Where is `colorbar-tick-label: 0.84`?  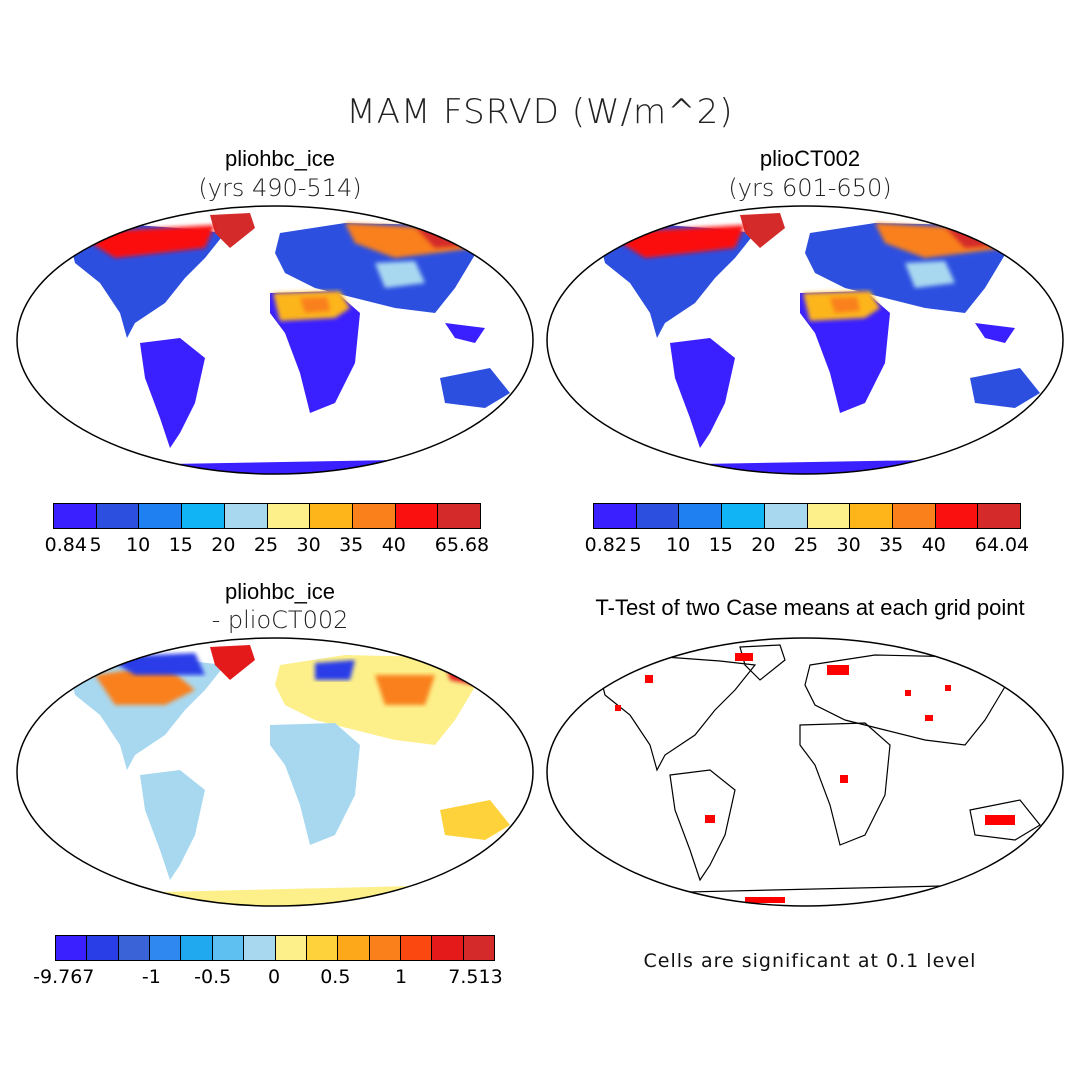 colorbar-tick-label: 0.84 is located at coordinates (65, 545).